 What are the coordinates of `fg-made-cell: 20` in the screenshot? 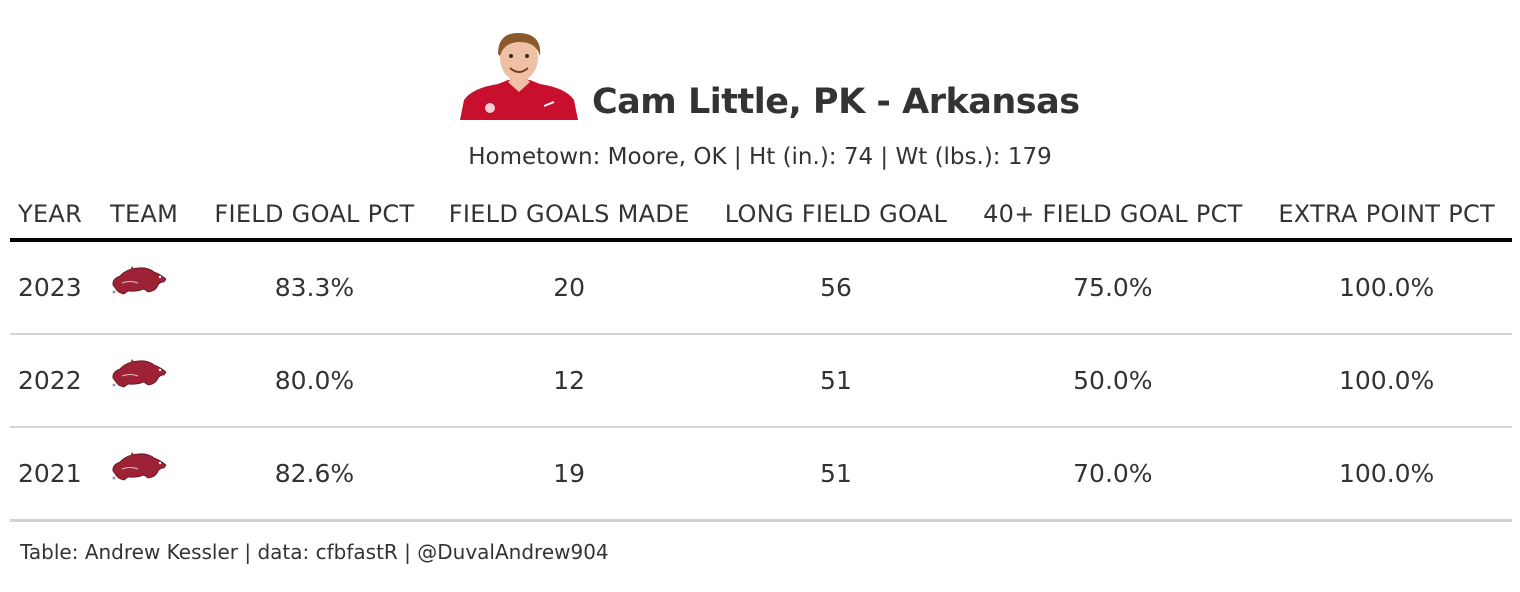 It's located at (569, 287).